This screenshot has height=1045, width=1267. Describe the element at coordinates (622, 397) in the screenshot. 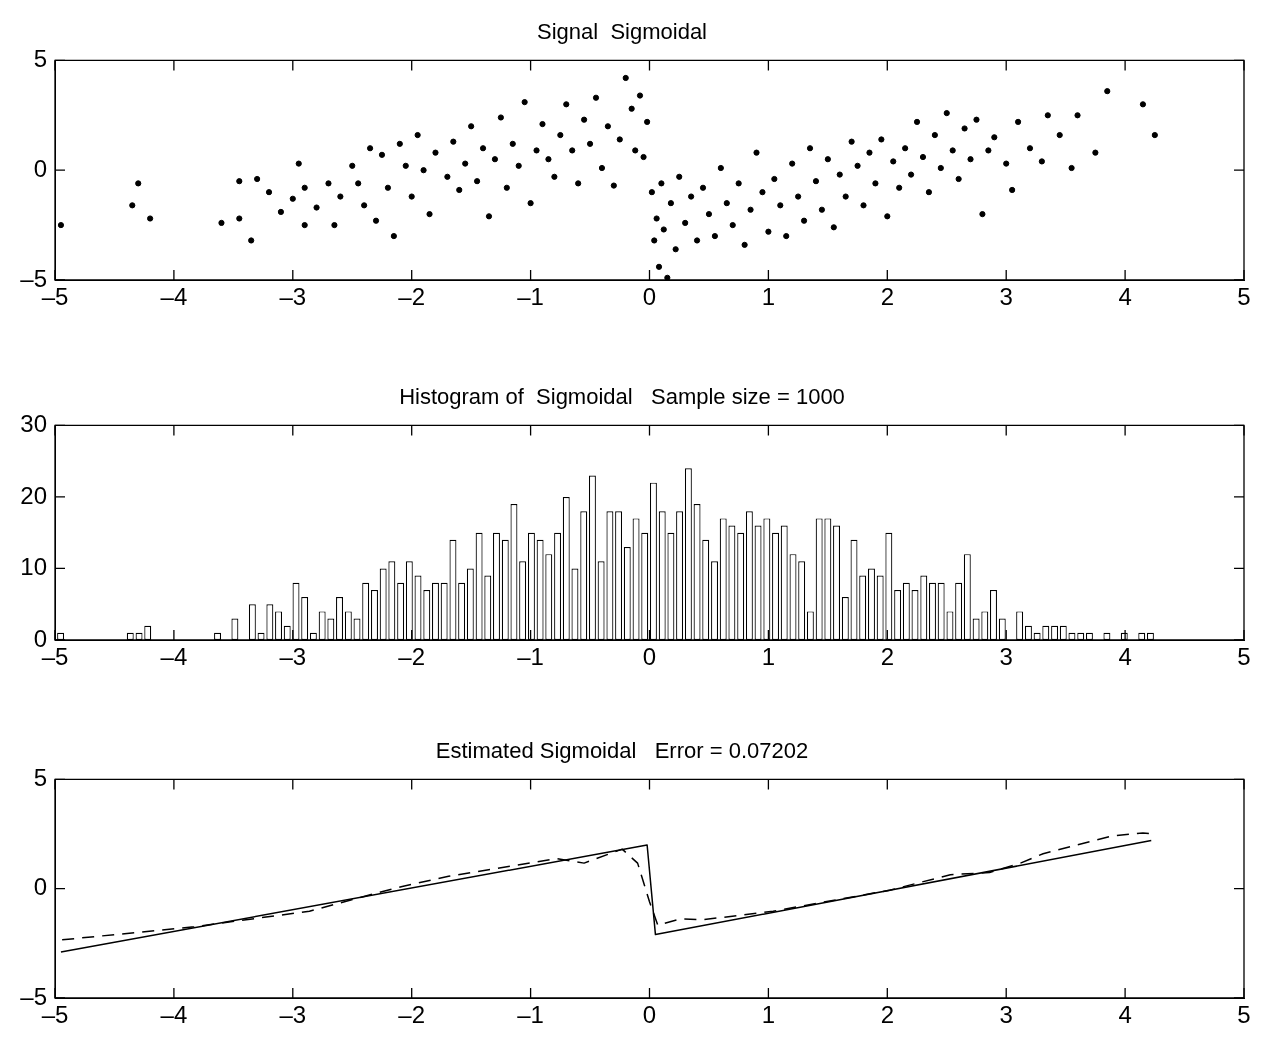

I see `chart-title: Histogram of Sigmoidal Sample size = 1000` at that location.